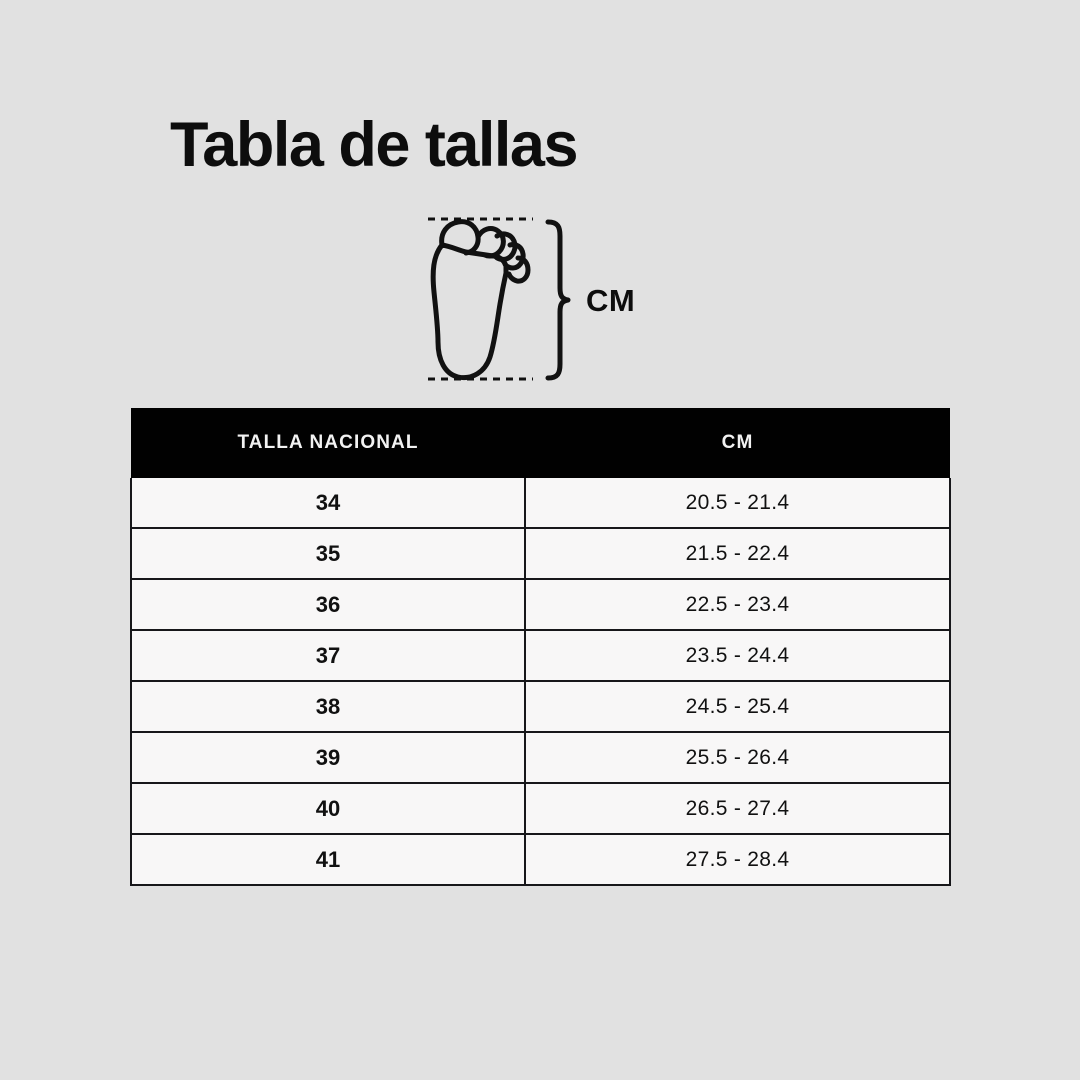 Image resolution: width=1080 pixels, height=1080 pixels. Describe the element at coordinates (737, 553) in the screenshot. I see `cell-cm: 21.5 - 22.4` at that location.